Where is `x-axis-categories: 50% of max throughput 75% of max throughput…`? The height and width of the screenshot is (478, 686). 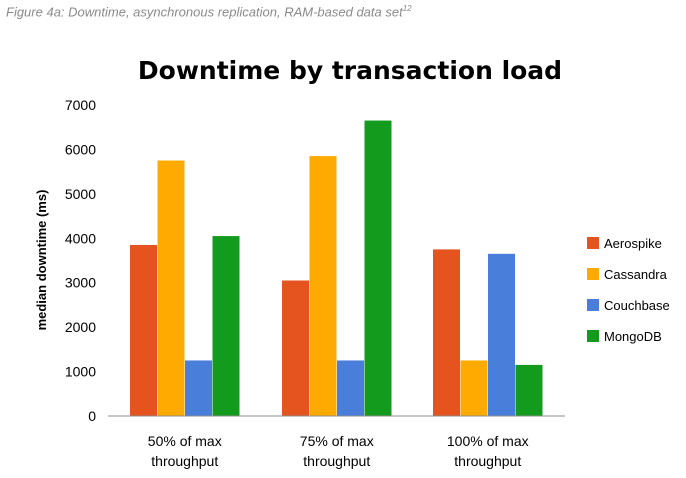
x-axis-categories: 50% of max throughput 75% of max throughput… is located at coordinates (338, 451).